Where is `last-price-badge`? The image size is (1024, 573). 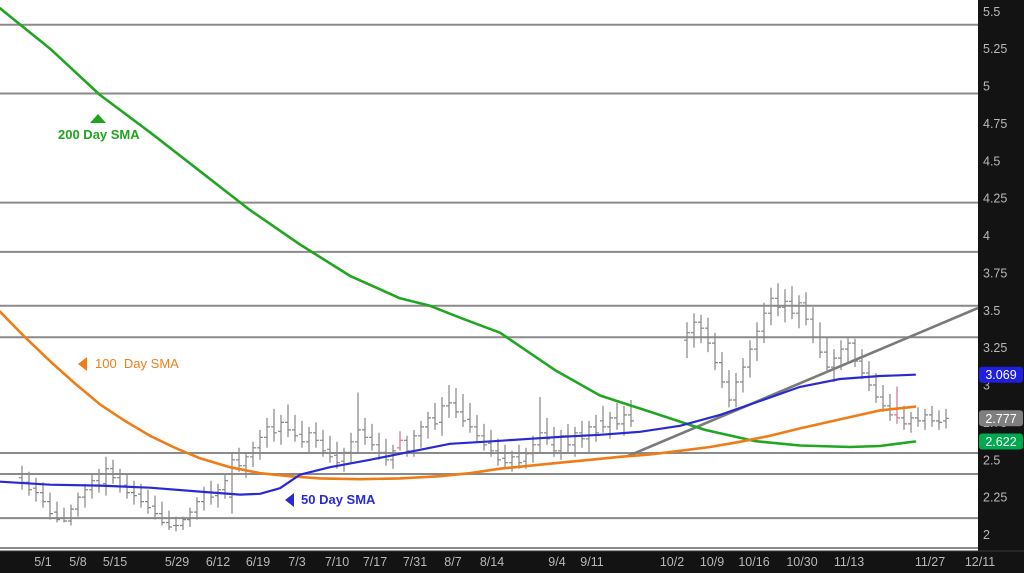 last-price-badge is located at coordinates (1001, 418).